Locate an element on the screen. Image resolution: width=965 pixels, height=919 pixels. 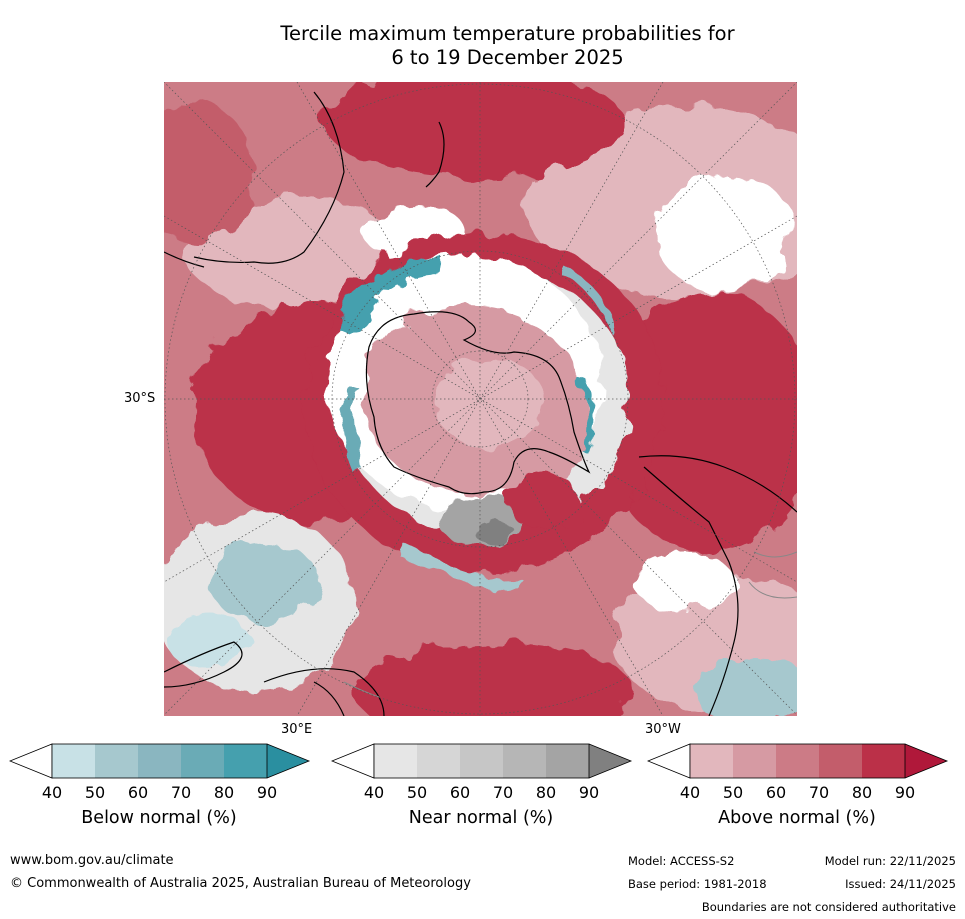
country-boundaries is located at coordinates (570, 624).